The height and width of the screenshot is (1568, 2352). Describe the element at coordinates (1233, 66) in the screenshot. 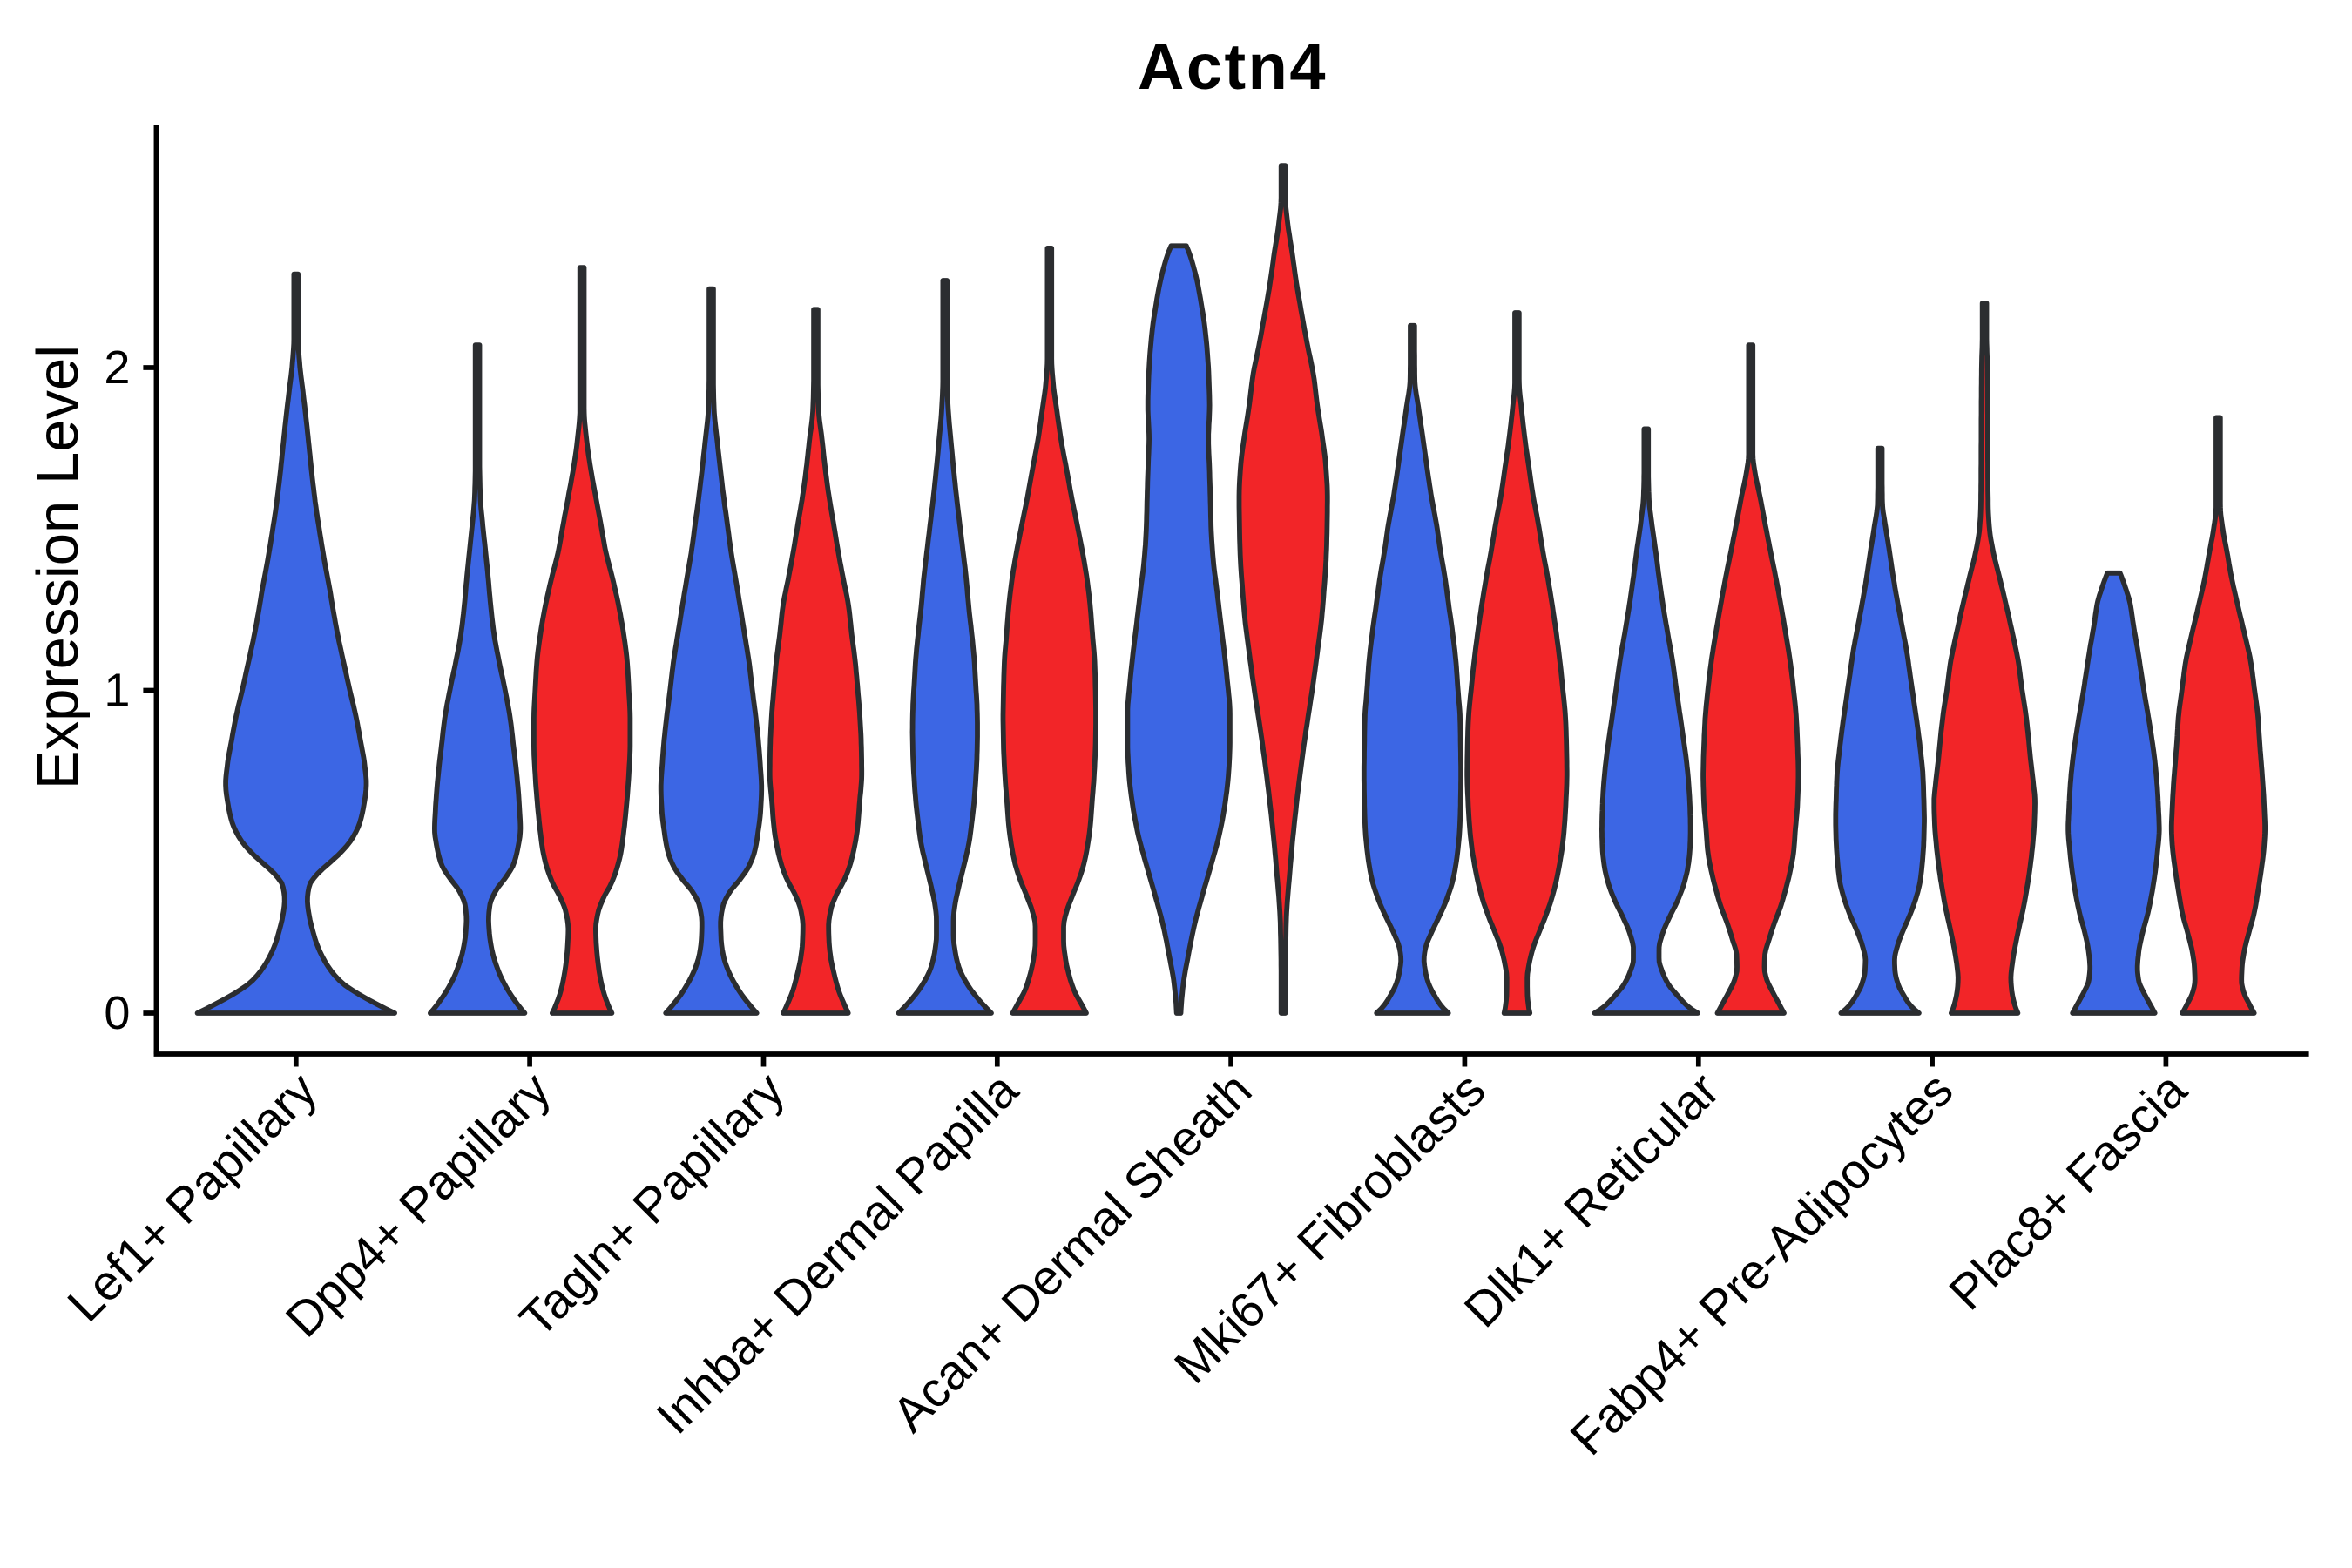

I see `svg-text: Actn4` at that location.